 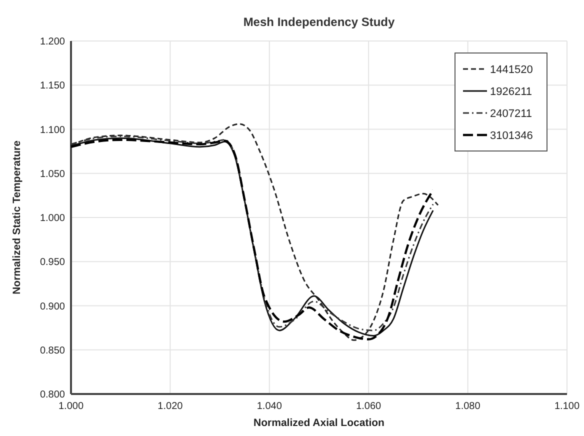 I want to click on x-tick-label: 1.080, so click(x=468, y=406).